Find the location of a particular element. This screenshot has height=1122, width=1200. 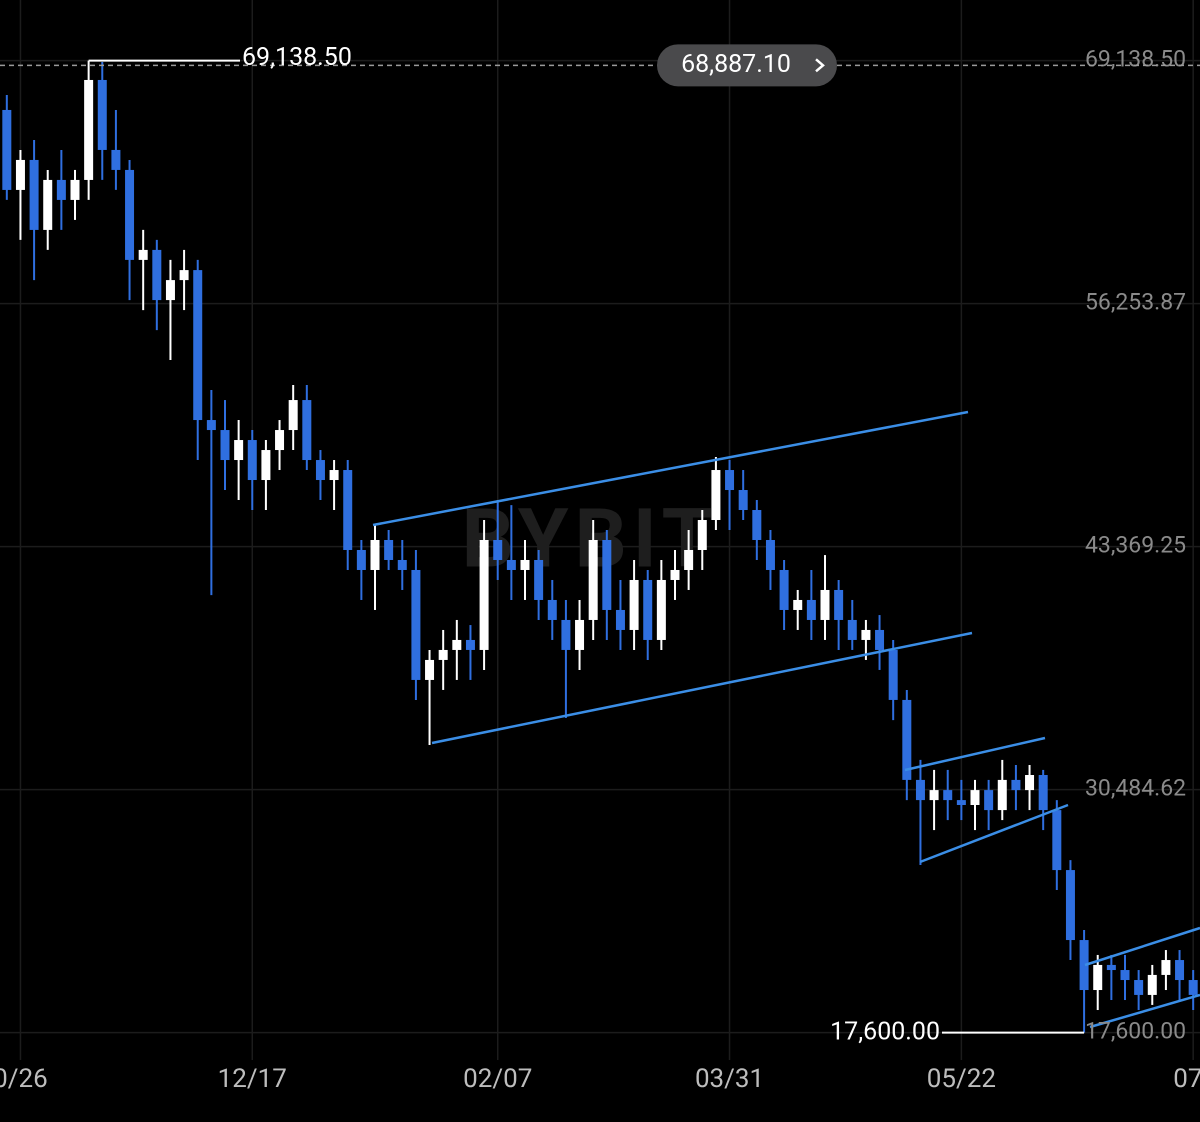

y-tick-label: 17,600.00 is located at coordinates (1135, 1031).